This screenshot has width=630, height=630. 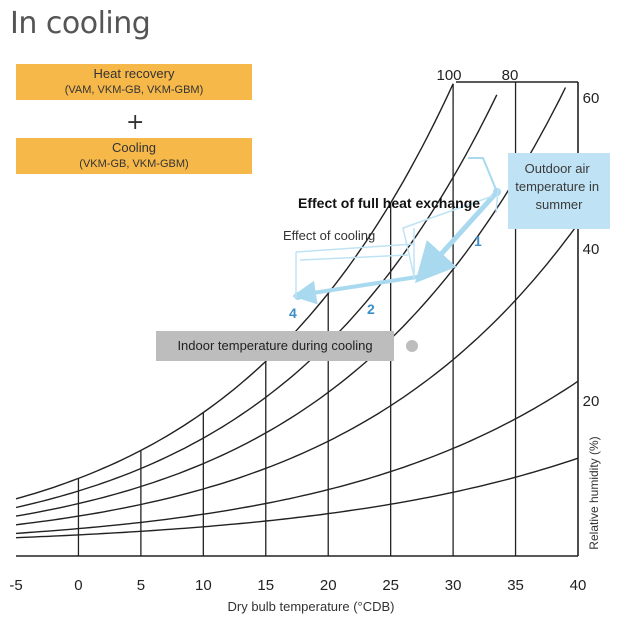 I want to click on marker-2: 2, so click(x=371, y=309).